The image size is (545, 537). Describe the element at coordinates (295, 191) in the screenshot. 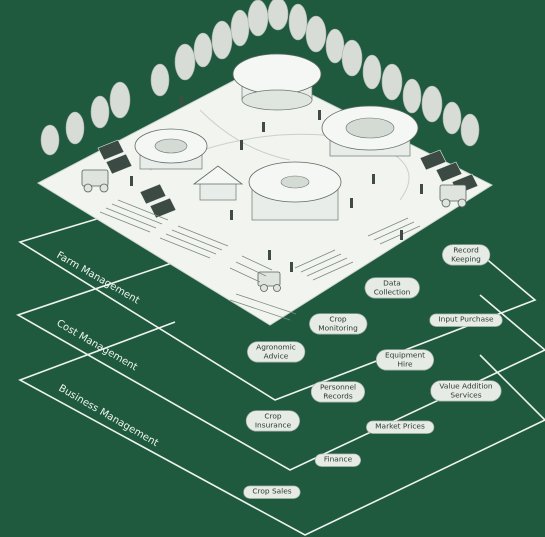

I see `building-center` at that location.